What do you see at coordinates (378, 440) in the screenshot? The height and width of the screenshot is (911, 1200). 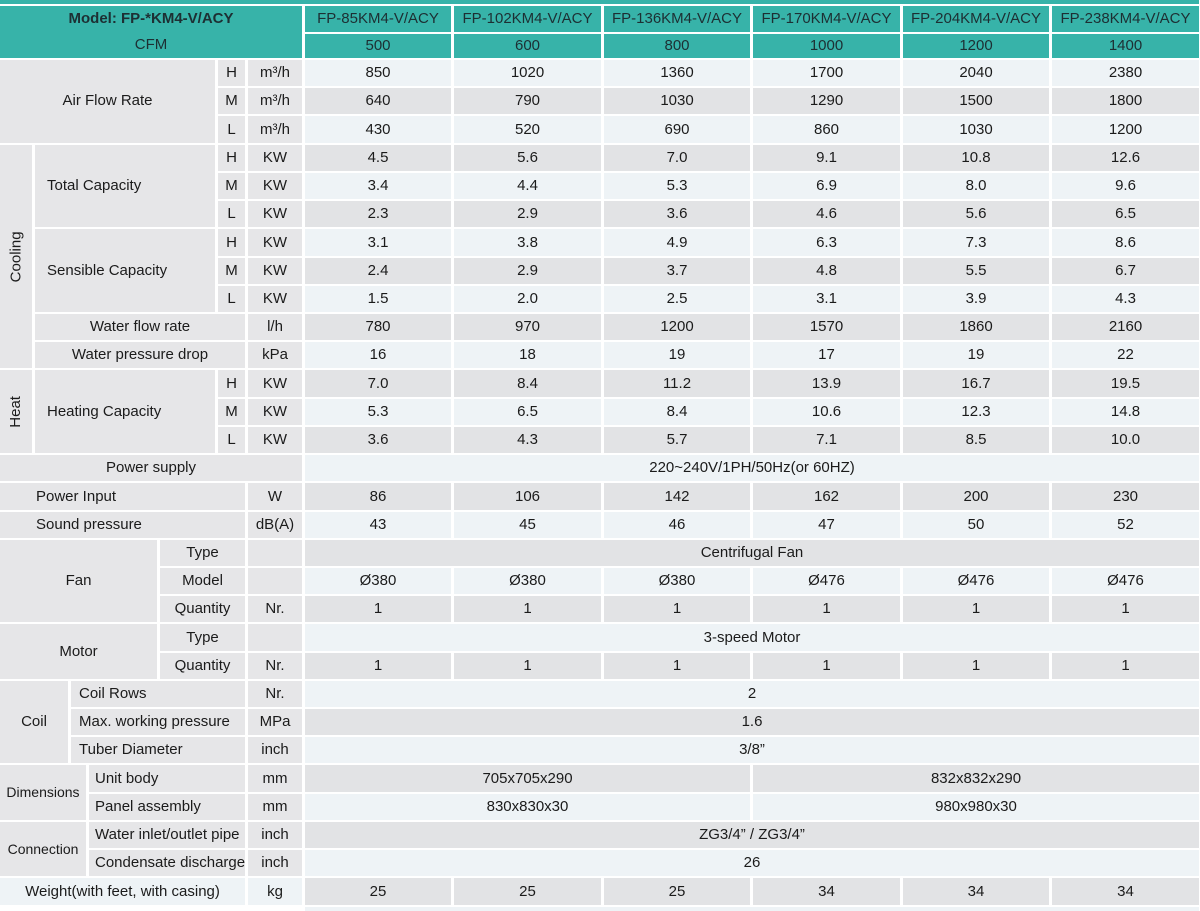 I see `value-cell: 3.6` at bounding box center [378, 440].